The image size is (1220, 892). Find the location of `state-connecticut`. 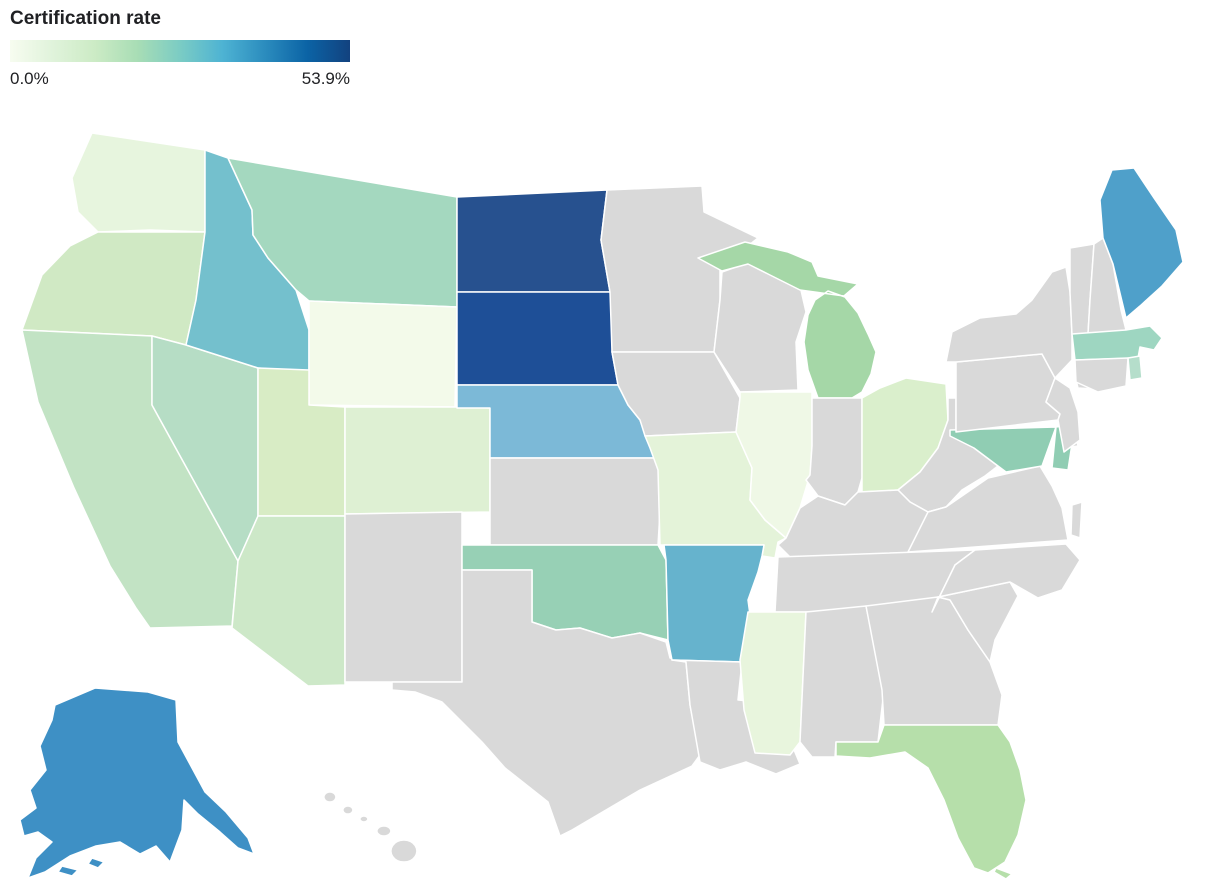

state-connecticut is located at coordinates (1101, 375).